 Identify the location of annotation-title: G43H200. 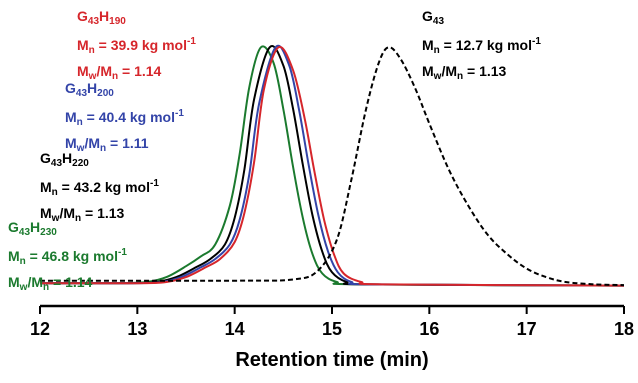
(89, 89).